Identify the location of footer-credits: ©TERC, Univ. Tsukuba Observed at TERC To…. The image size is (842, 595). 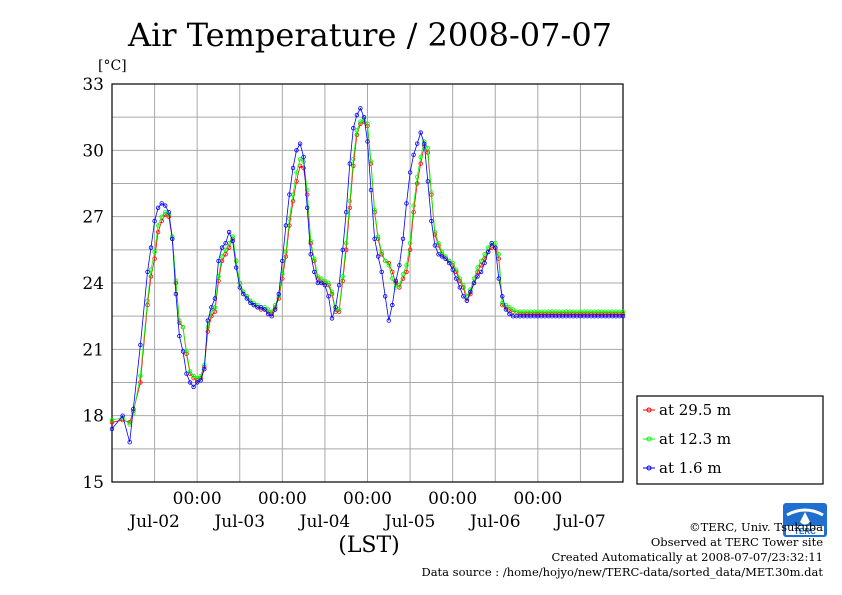
(622, 550).